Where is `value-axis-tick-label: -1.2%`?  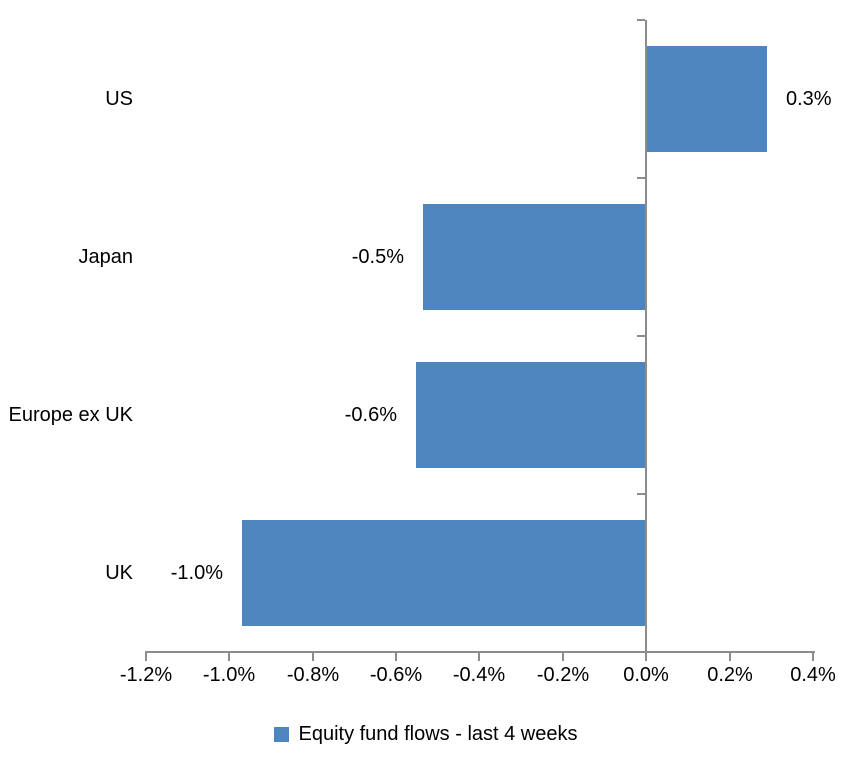
value-axis-tick-label: -1.2% is located at coordinates (146, 675).